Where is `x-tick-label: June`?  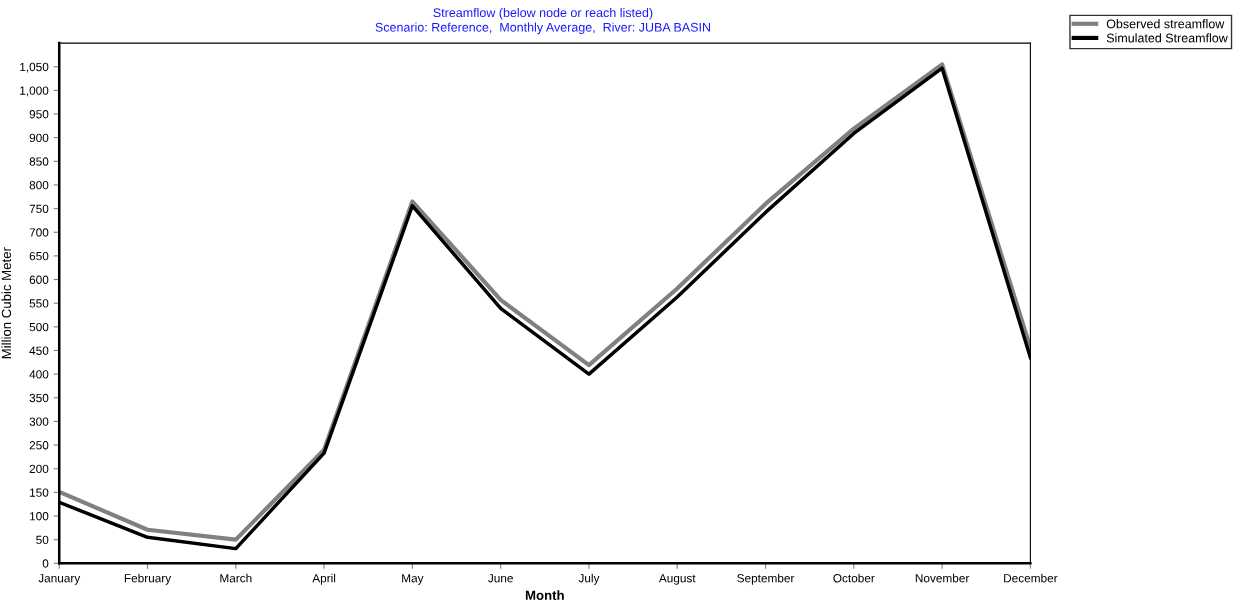 x-tick-label: June is located at coordinates (500, 578).